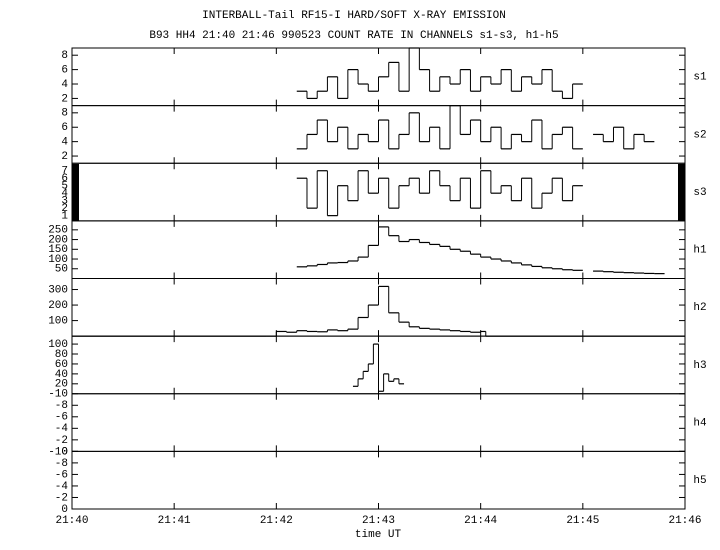  What do you see at coordinates (61, 365) in the screenshot?
I see `y-tick-label: 60` at bounding box center [61, 365].